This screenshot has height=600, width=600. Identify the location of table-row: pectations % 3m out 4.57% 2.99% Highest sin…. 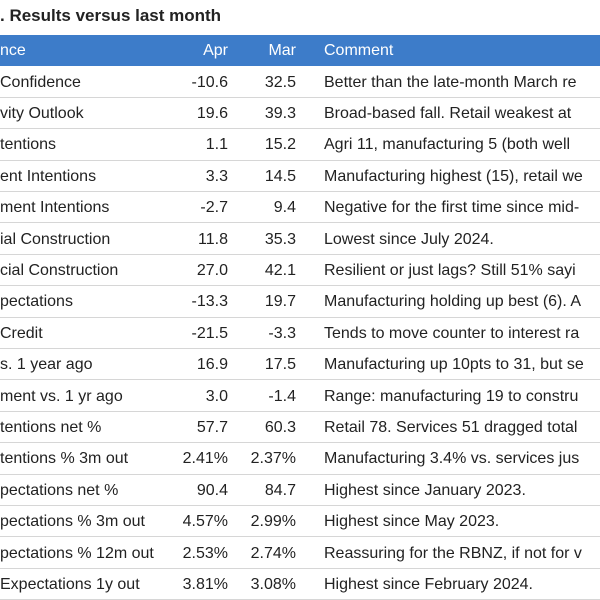
(300, 522).